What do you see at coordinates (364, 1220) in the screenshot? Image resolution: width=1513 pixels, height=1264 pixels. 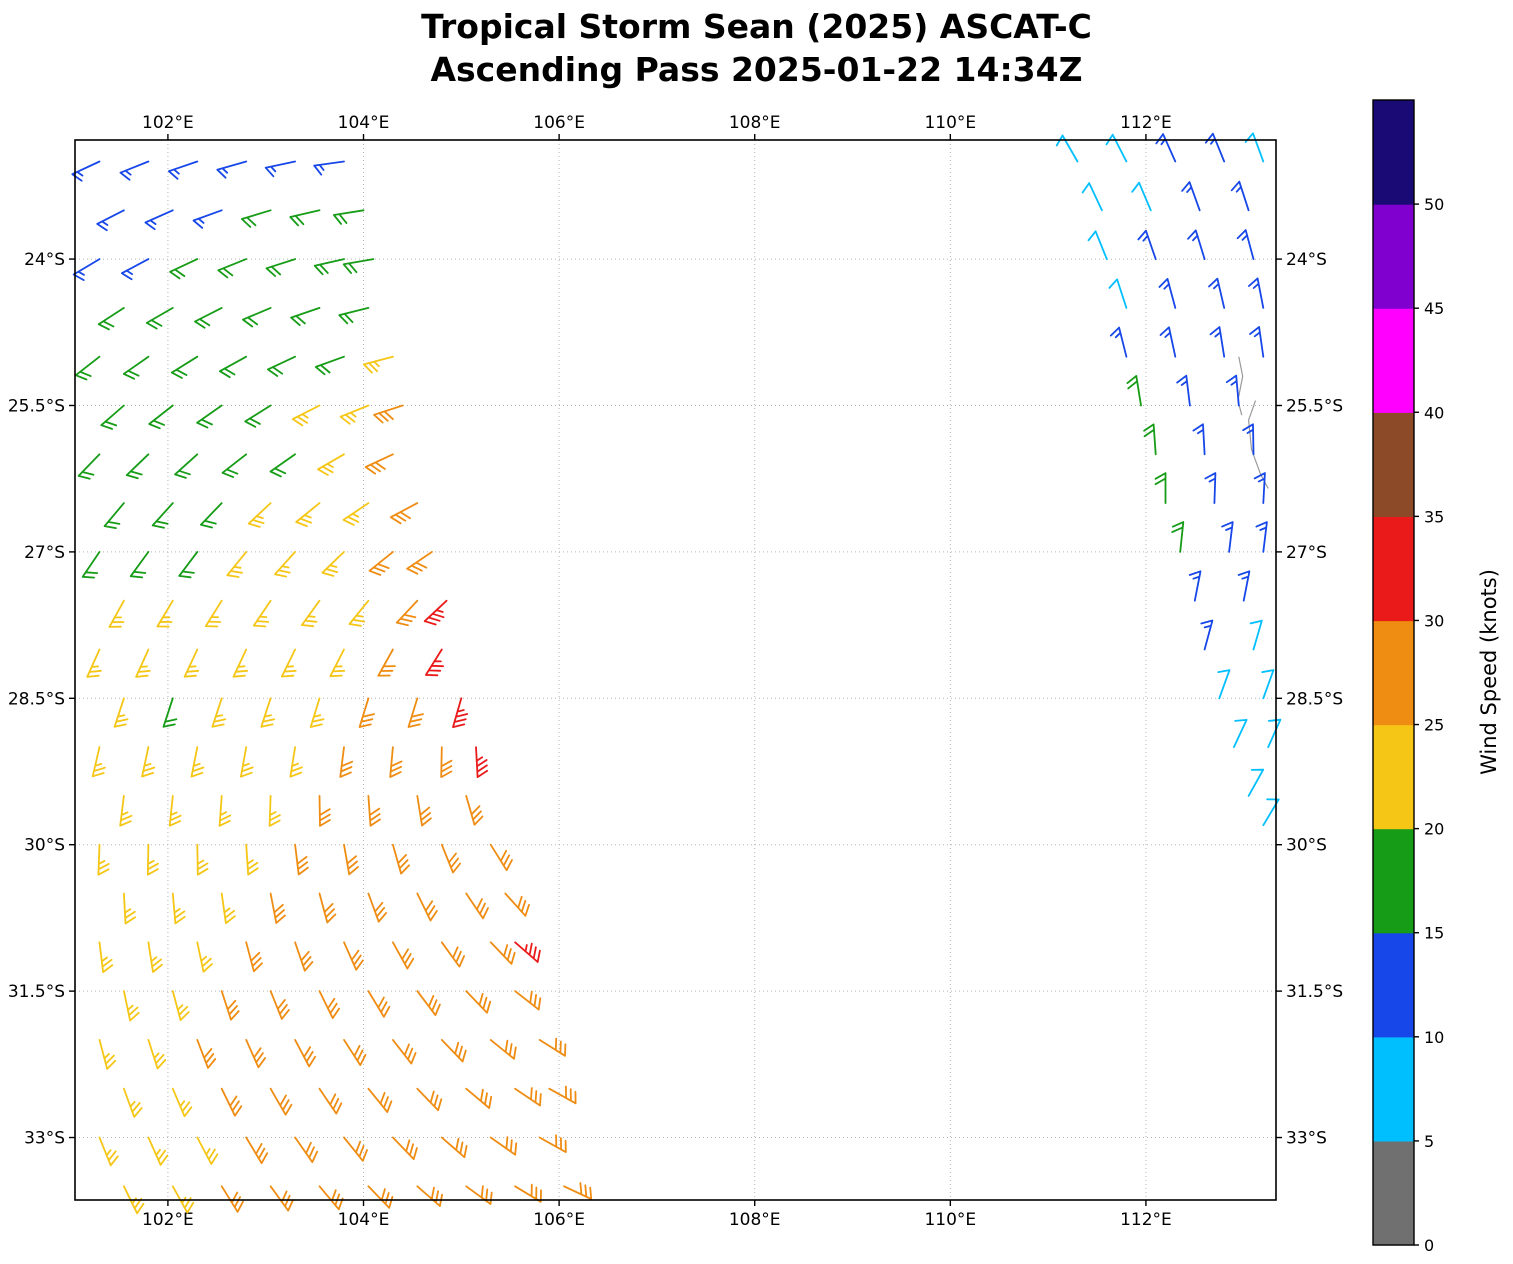 I see `lon-tick-label-bottom: 104°E` at bounding box center [364, 1220].